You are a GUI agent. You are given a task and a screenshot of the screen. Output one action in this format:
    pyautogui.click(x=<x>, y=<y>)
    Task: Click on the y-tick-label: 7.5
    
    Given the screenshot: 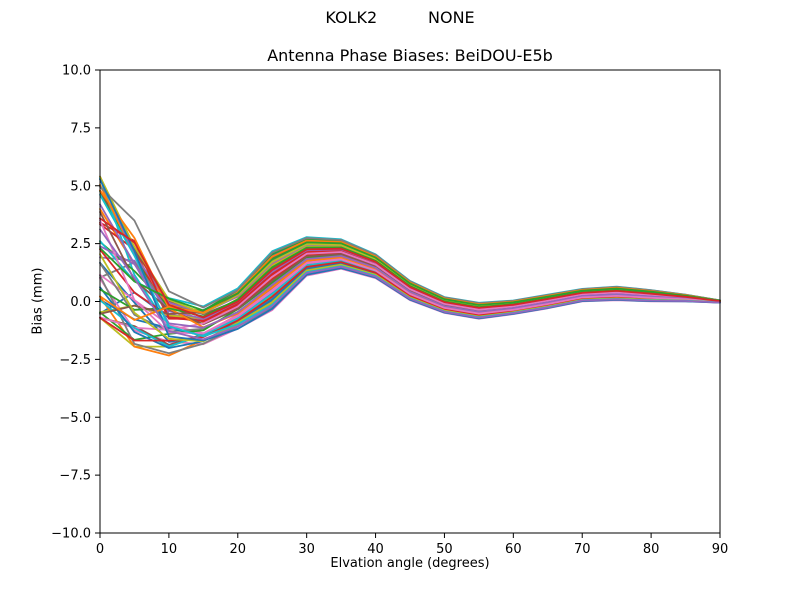 What is the action you would take?
    pyautogui.click(x=80, y=128)
    